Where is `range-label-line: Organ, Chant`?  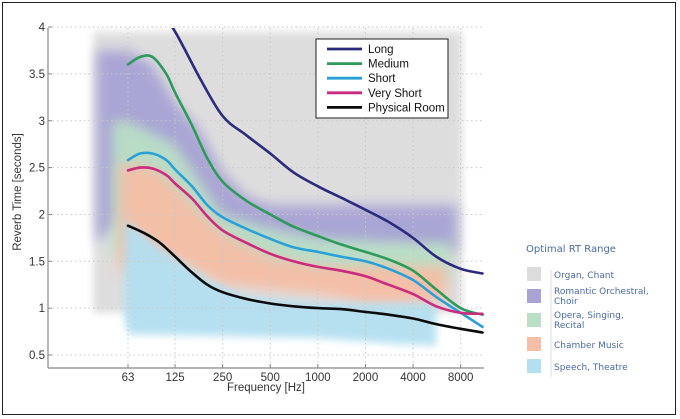 range-label-line: Organ, Chant is located at coordinates (584, 276).